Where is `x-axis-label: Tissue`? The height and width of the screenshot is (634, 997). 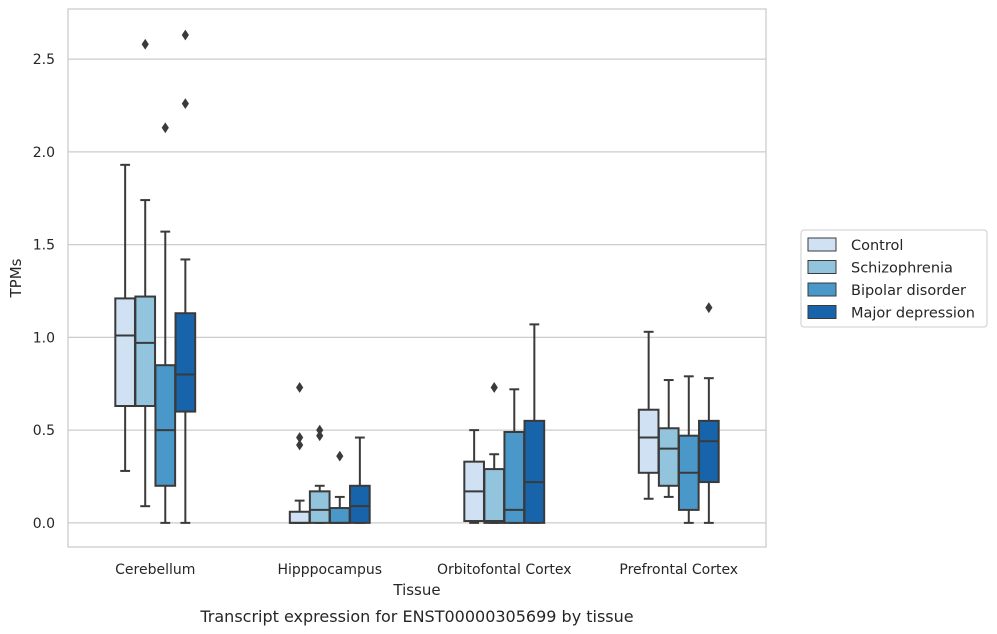
x-axis-label: Tissue is located at coordinates (416, 590).